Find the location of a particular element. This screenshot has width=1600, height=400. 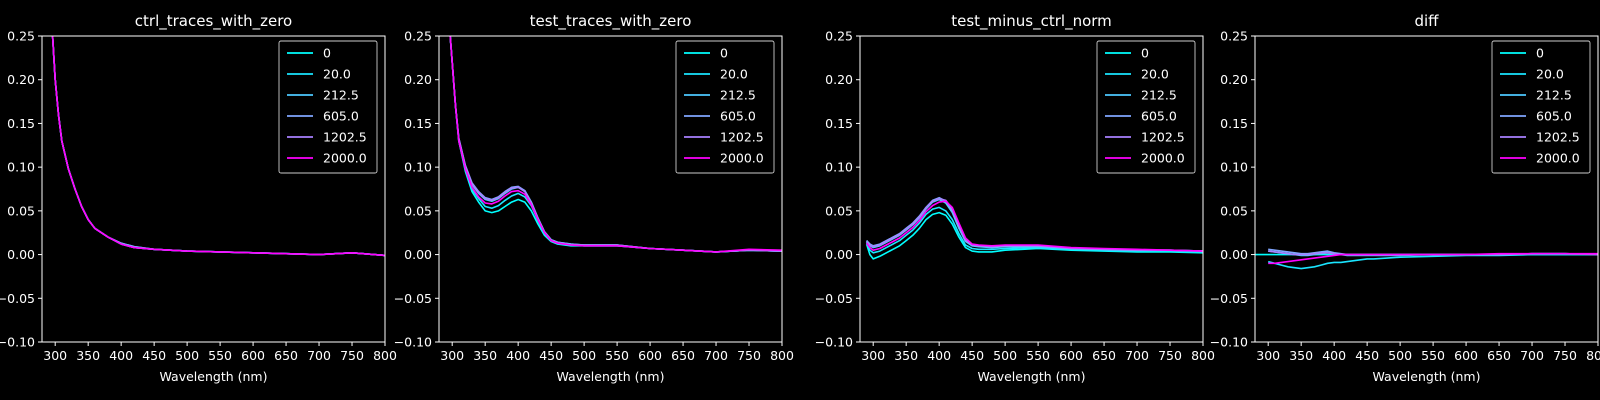

chart-title: test_traces_with_zero is located at coordinates (611, 21).